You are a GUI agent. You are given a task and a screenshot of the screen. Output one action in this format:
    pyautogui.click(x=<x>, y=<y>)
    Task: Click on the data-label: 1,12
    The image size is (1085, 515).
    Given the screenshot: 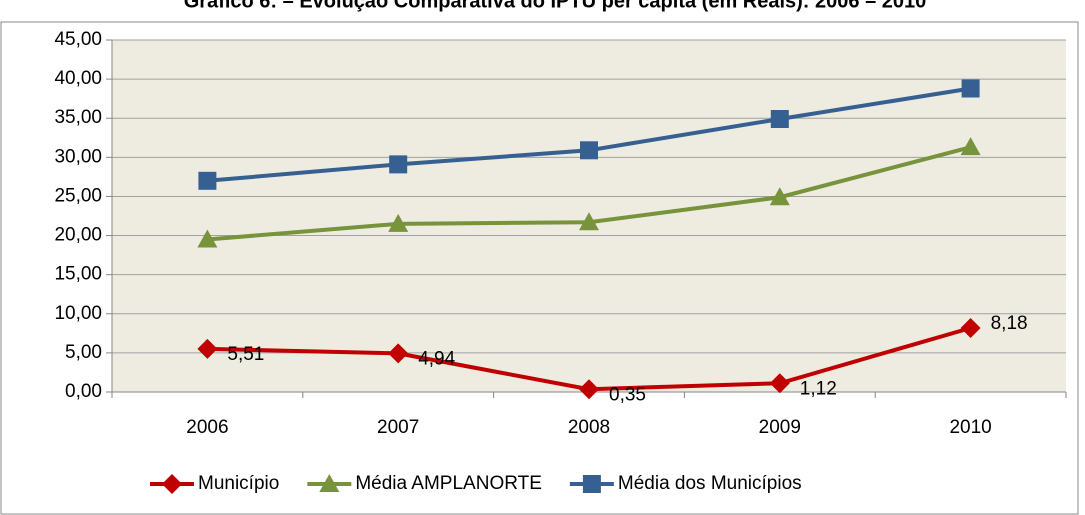 What is the action you would take?
    pyautogui.click(x=818, y=388)
    